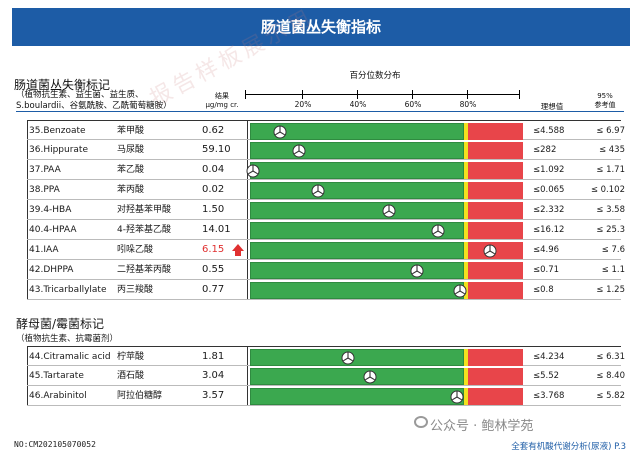  I want to click on ideal-value: ≤4.234, so click(549, 357).